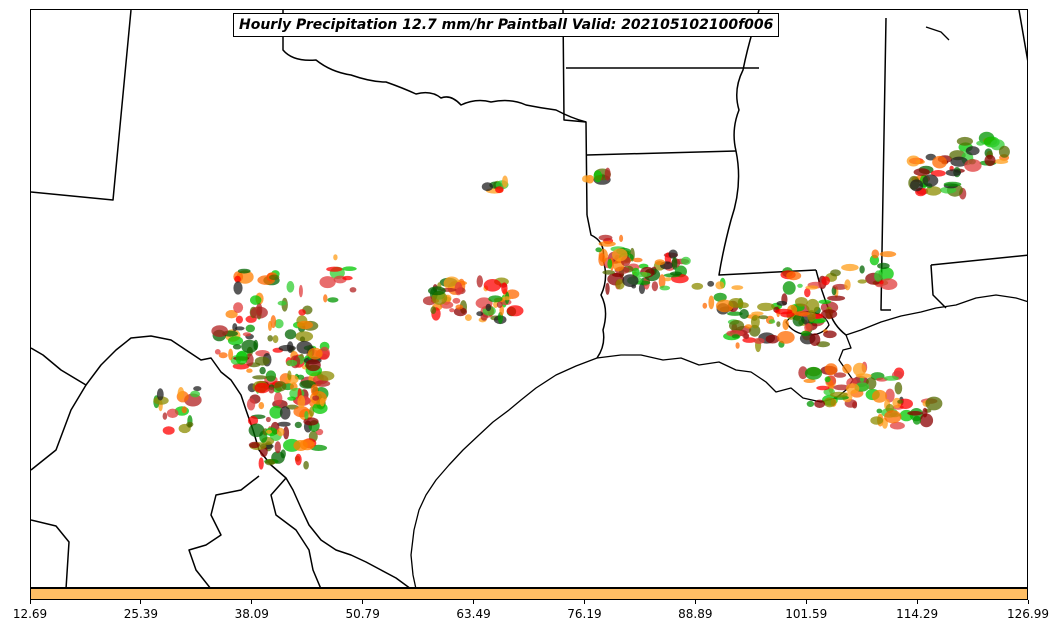 The image size is (1062, 633). I want to click on border-sabine, so click(596, 286).